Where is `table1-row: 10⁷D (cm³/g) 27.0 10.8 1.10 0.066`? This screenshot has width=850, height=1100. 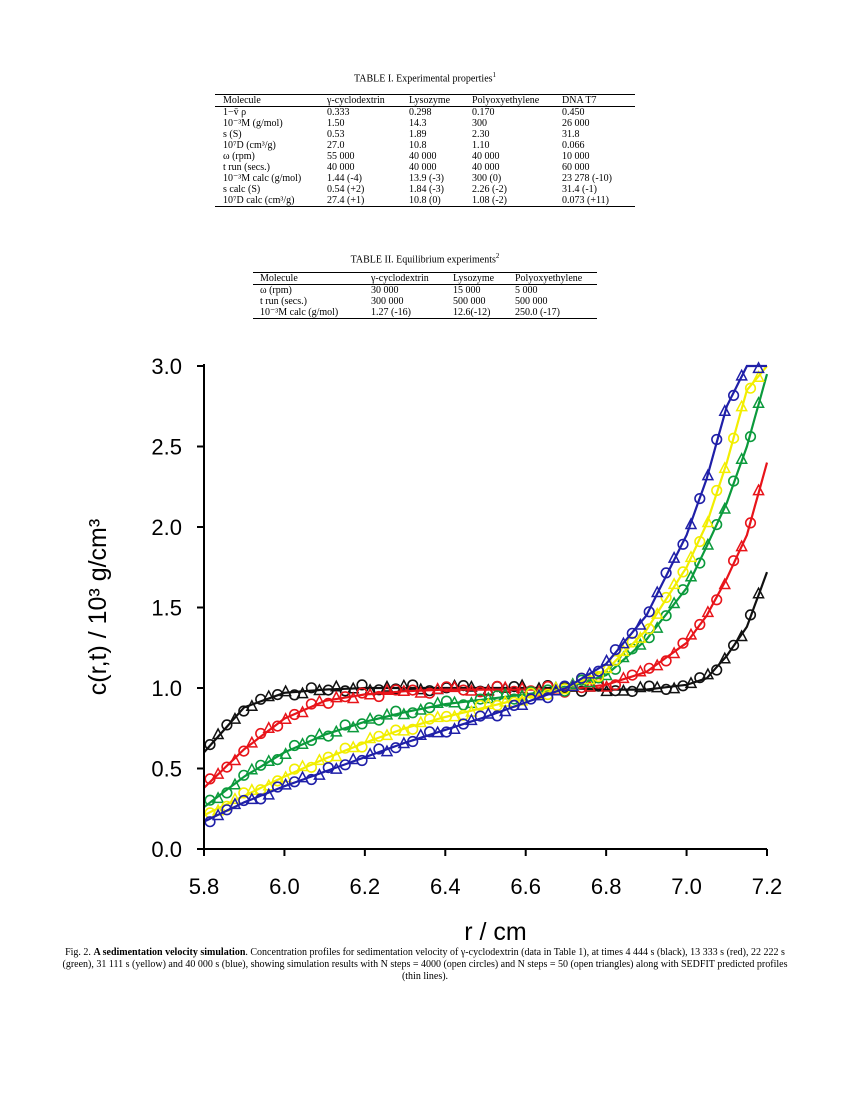 table1-row: 10⁷D (cm³/g) 27.0 10.8 1.10 0.066 is located at coordinates (425, 145).